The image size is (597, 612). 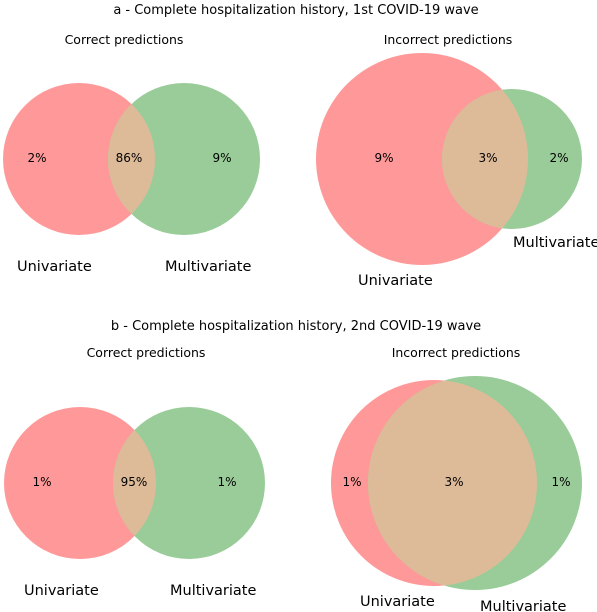 What do you see at coordinates (124, 39) in the screenshot?
I see `venn-a-correct-title: Correct predictions` at bounding box center [124, 39].